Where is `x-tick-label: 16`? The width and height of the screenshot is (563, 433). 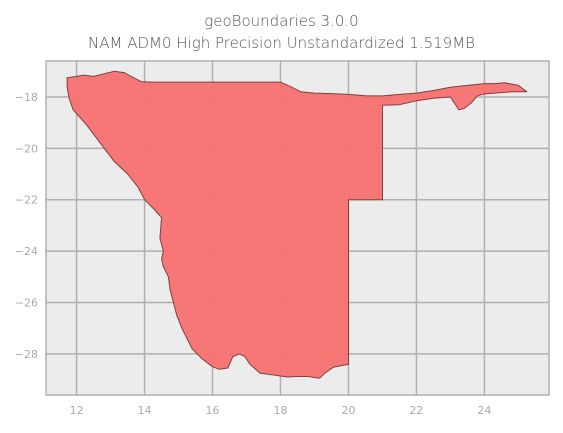 x-tick-label: 16 is located at coordinates (213, 410).